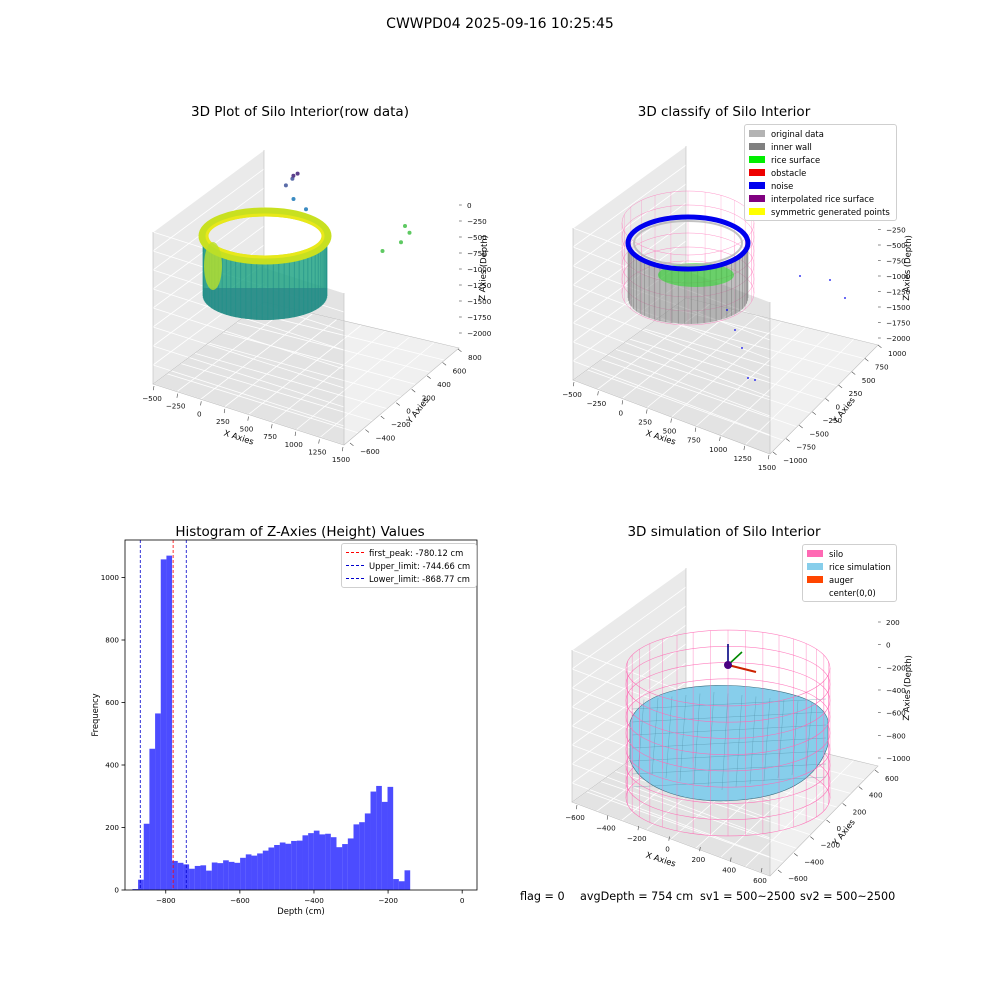 Image resolution: width=1000 pixels, height=1000 pixels. I want to click on legend-item: original data, so click(820, 133).